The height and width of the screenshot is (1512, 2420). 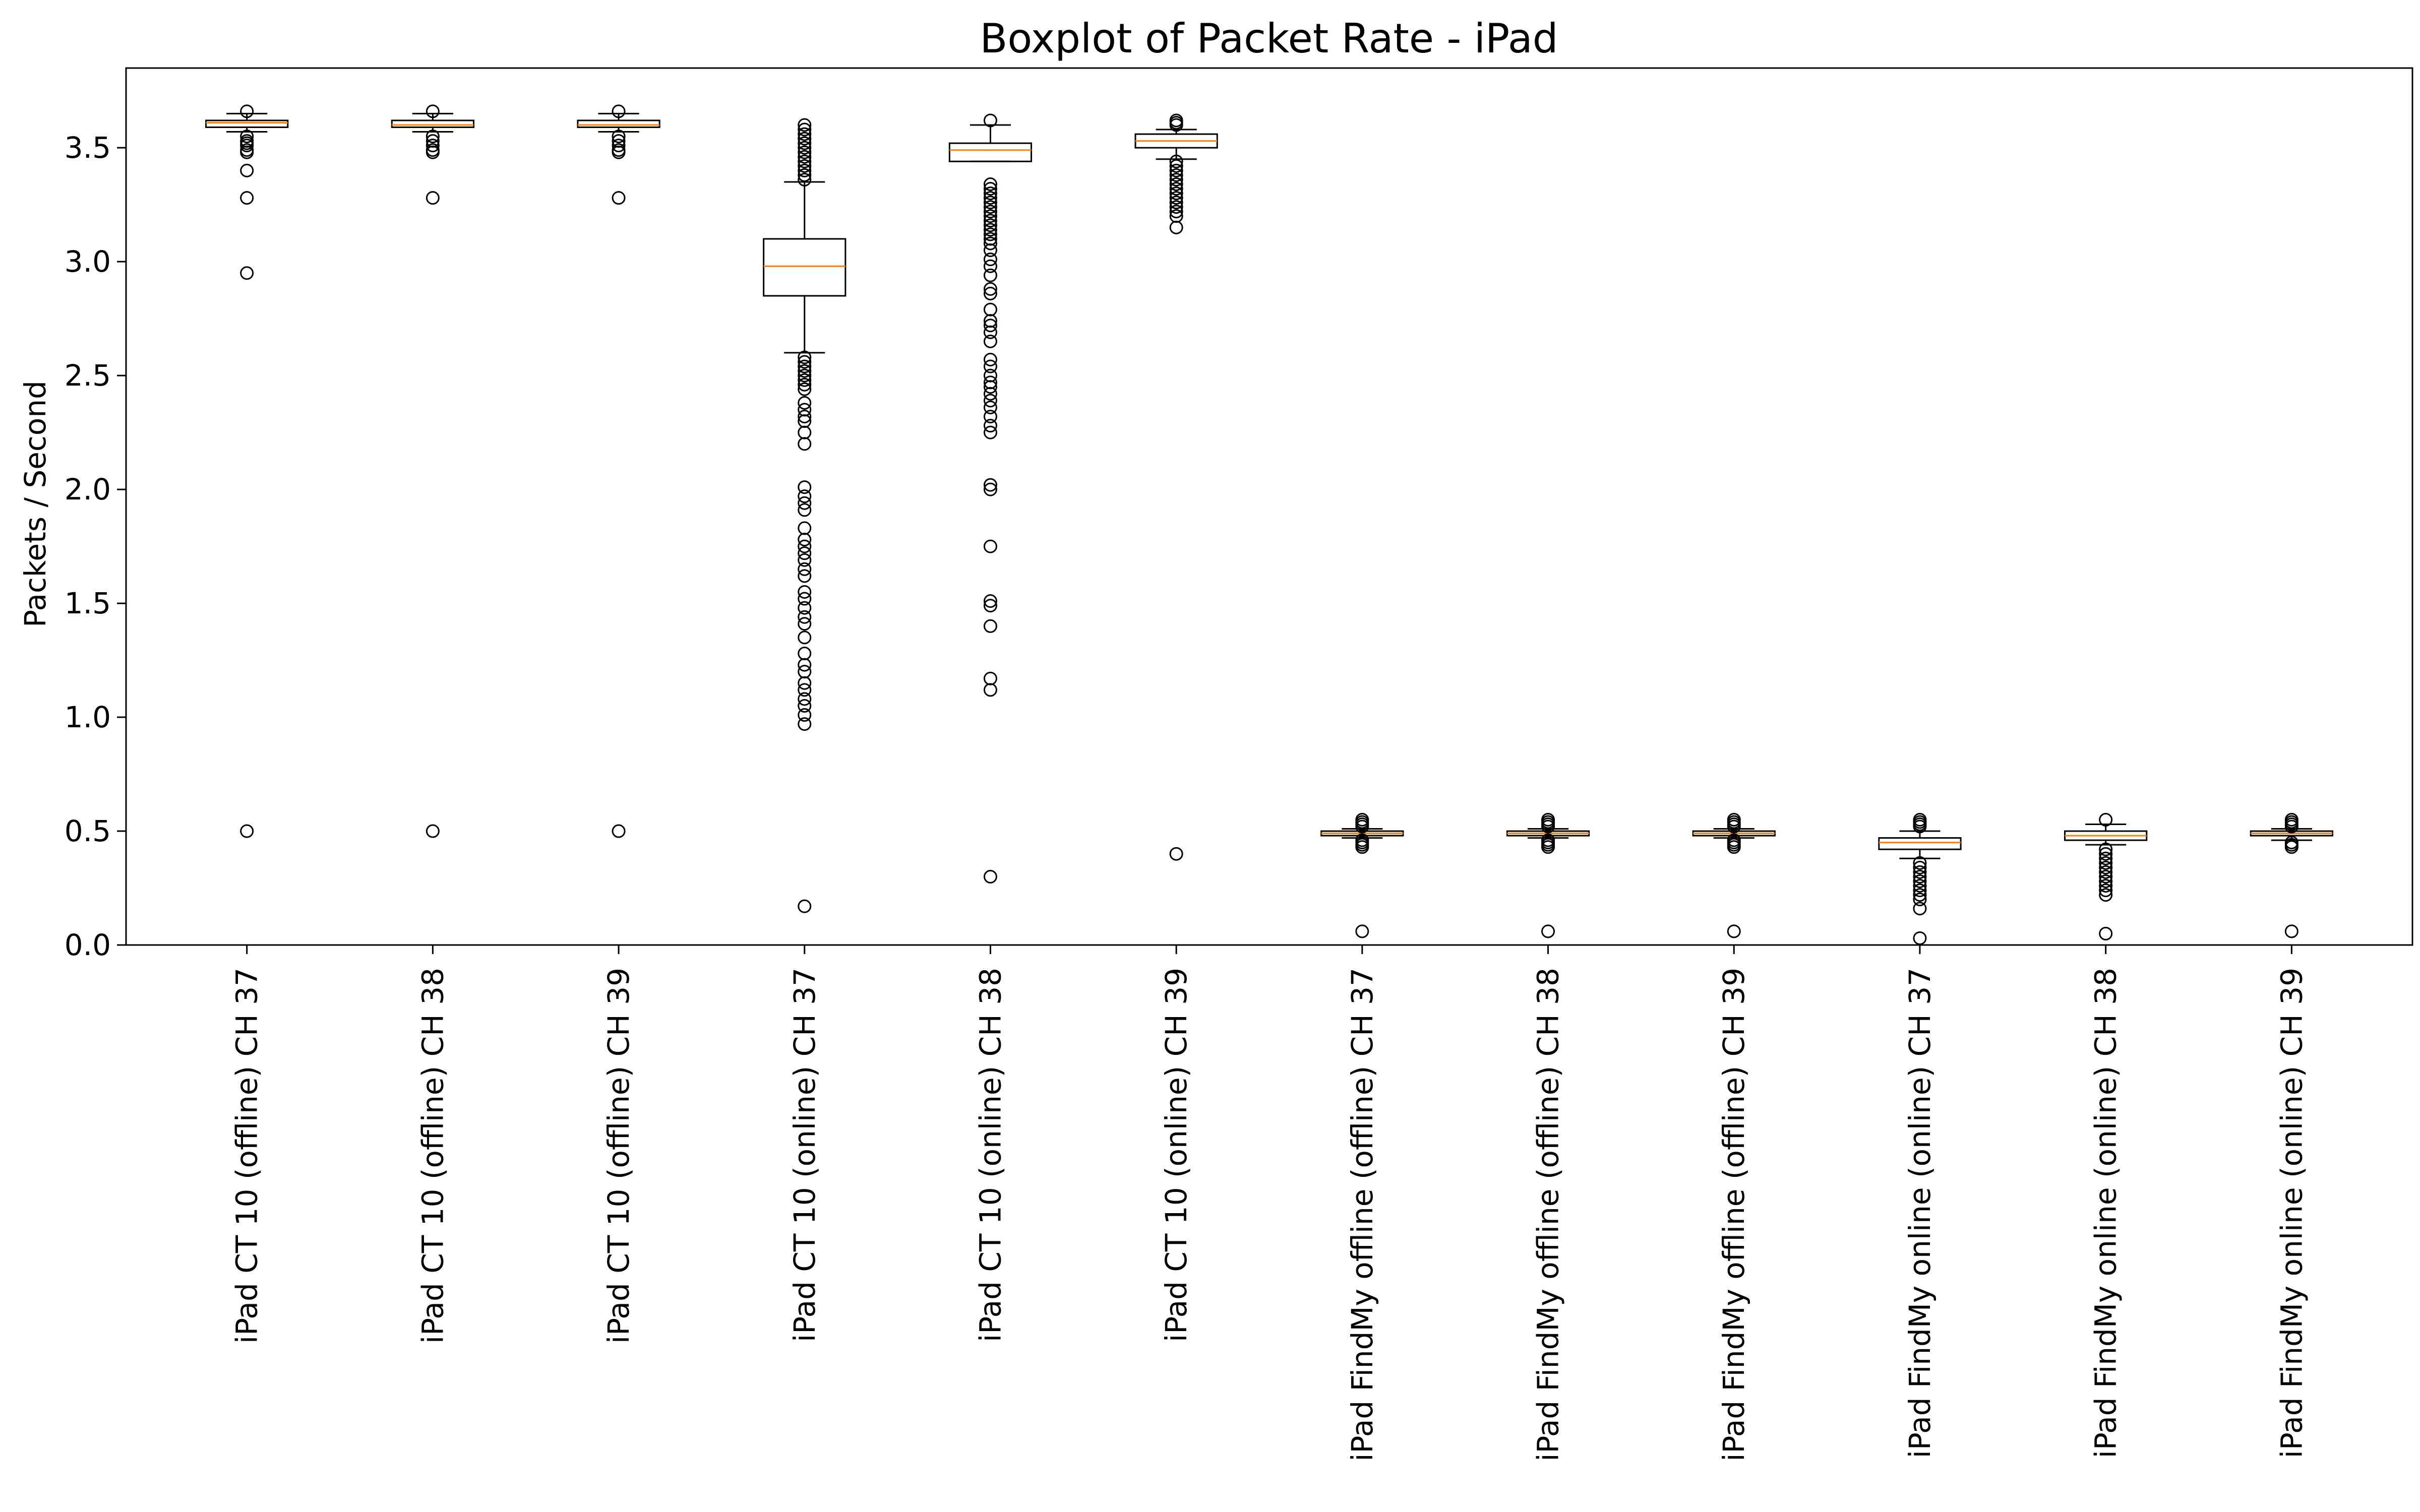 What do you see at coordinates (2291, 1213) in the screenshot?
I see `x-tick-label: iPad FindMy online (online) CH 39` at bounding box center [2291, 1213].